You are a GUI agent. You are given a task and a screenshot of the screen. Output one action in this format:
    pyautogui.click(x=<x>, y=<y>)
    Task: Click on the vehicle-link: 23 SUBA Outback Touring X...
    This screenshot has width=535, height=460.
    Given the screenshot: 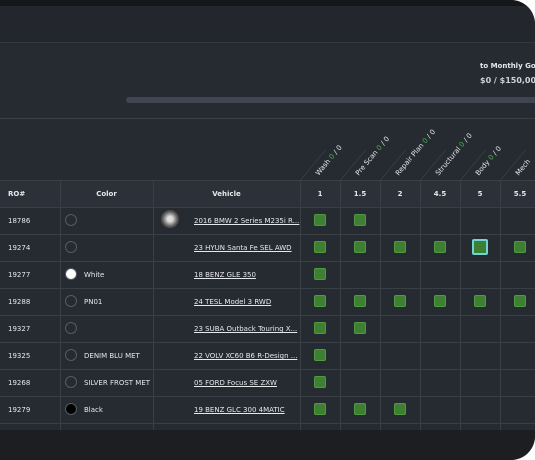 What is the action you would take?
    pyautogui.click(x=246, y=329)
    